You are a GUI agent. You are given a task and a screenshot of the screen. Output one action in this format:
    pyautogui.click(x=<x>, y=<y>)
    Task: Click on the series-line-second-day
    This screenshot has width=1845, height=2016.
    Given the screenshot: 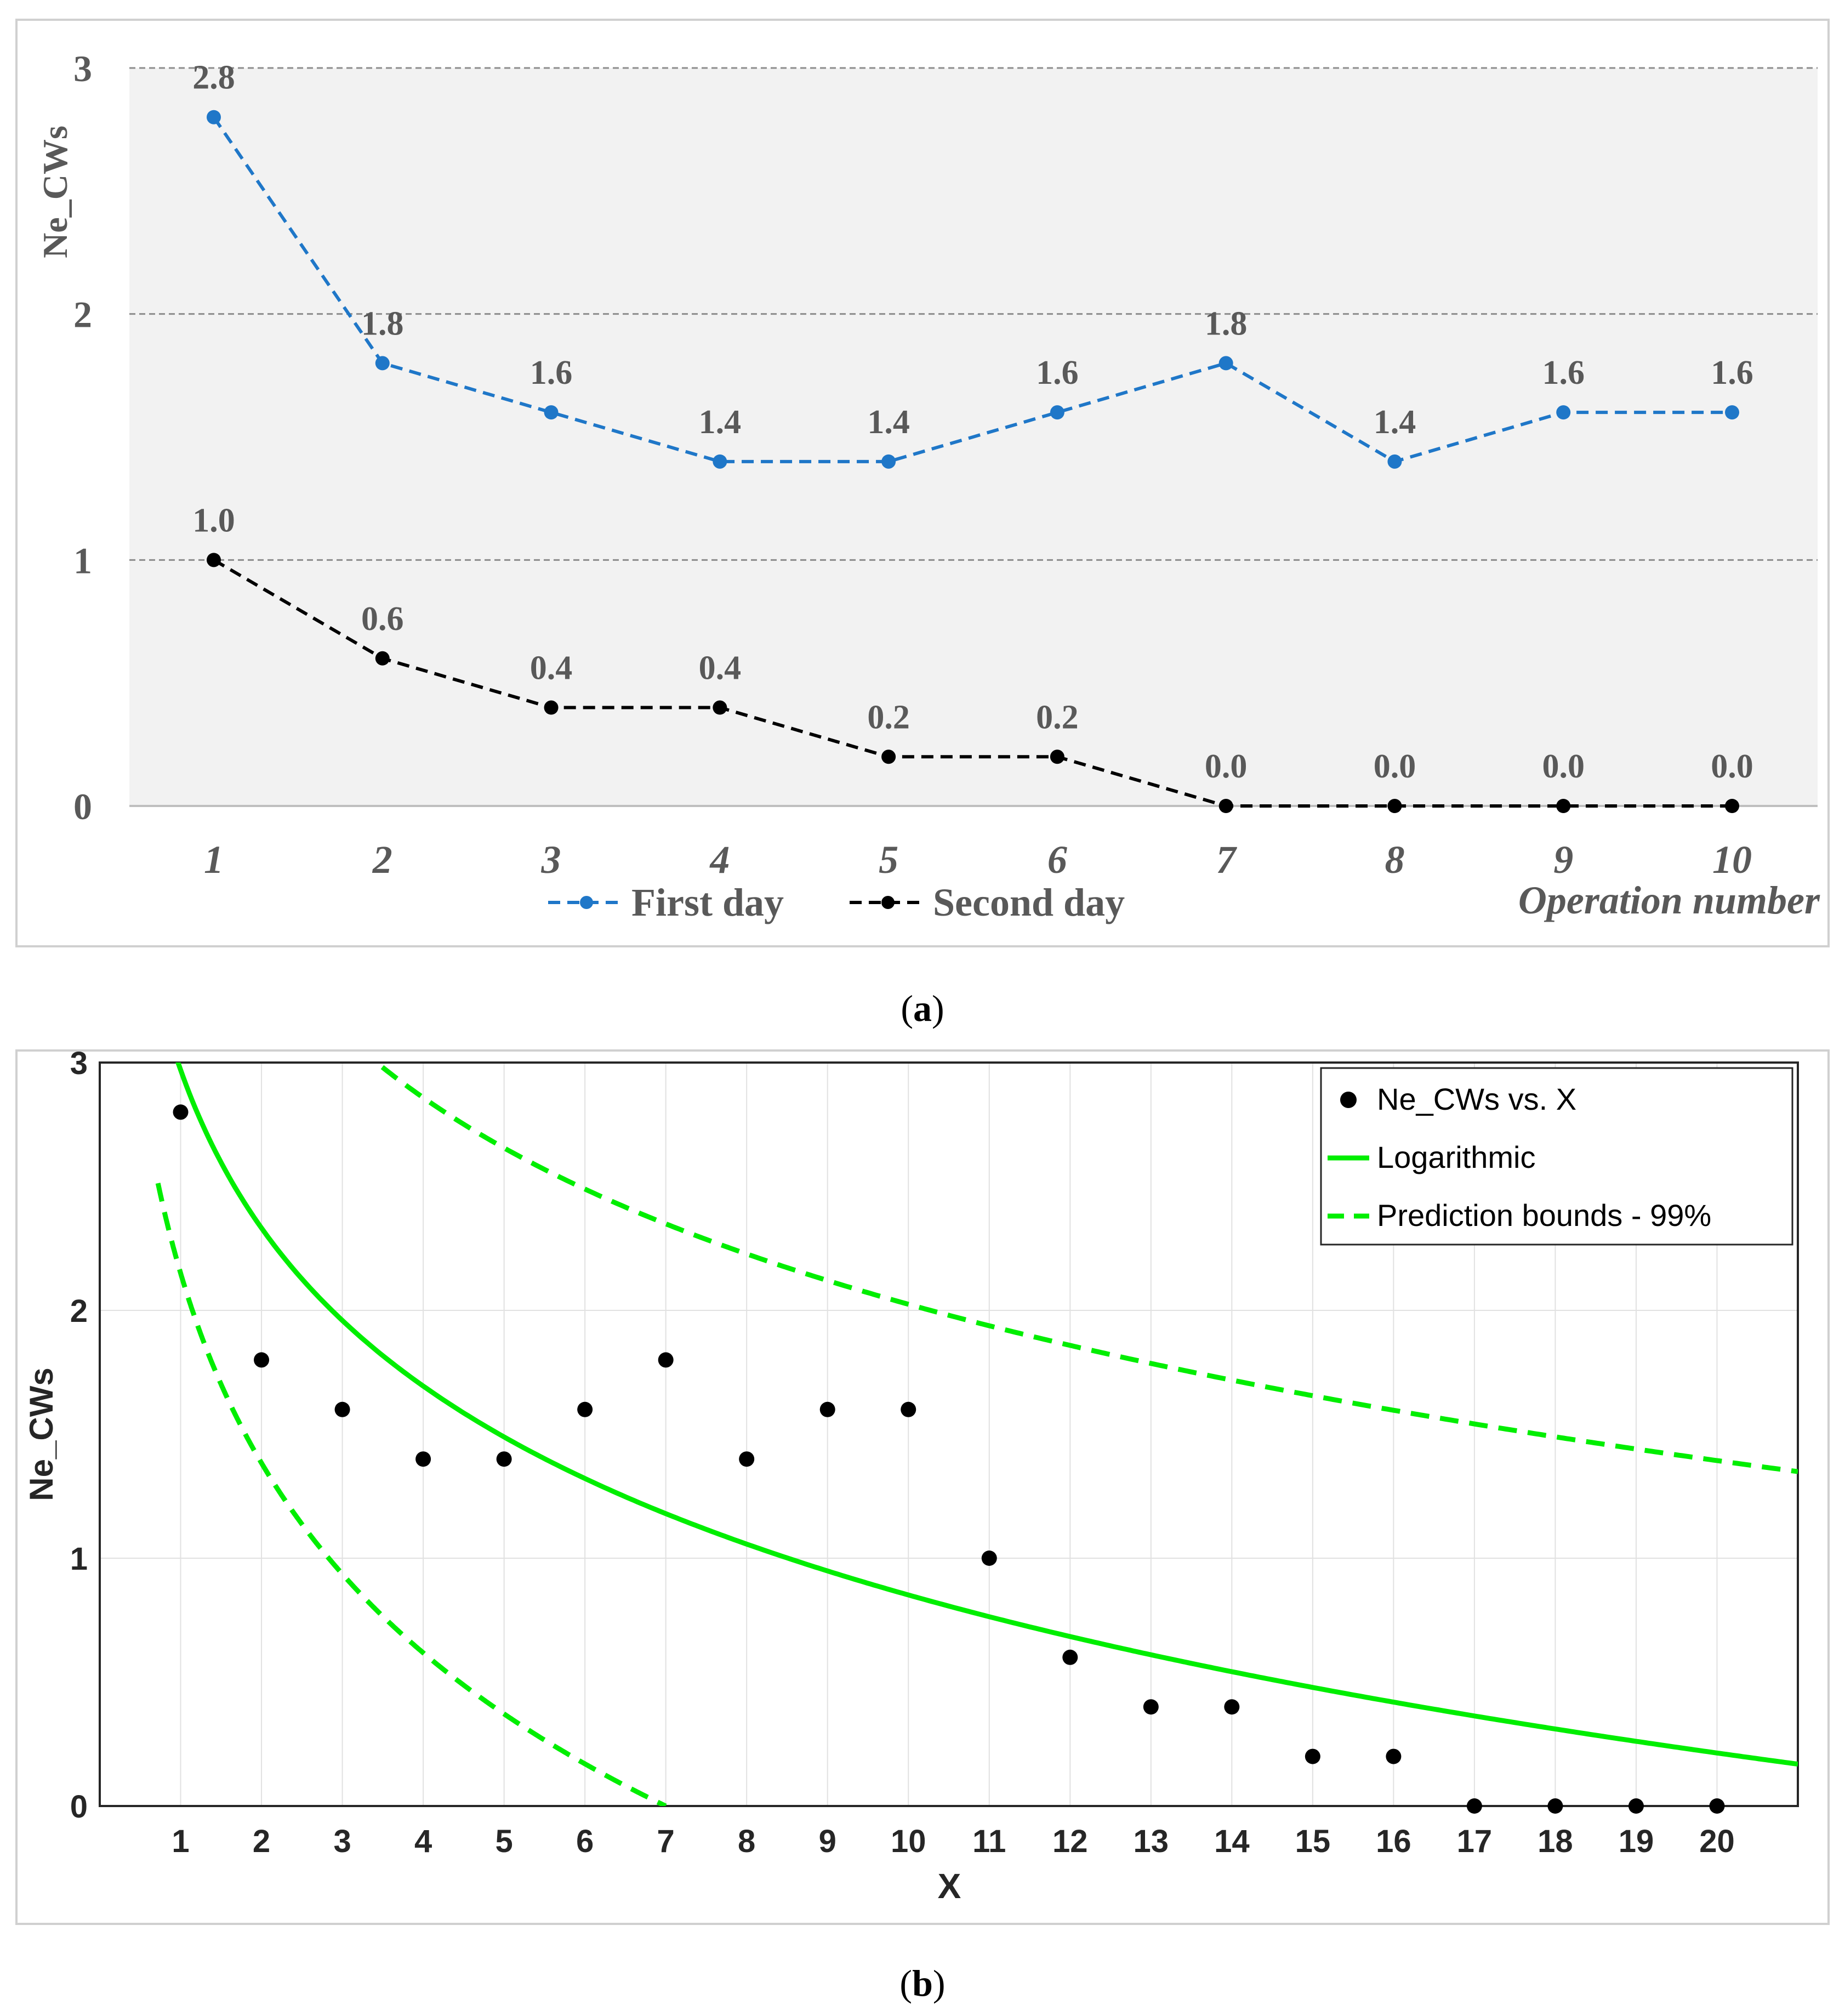 What is the action you would take?
    pyautogui.click(x=972, y=683)
    